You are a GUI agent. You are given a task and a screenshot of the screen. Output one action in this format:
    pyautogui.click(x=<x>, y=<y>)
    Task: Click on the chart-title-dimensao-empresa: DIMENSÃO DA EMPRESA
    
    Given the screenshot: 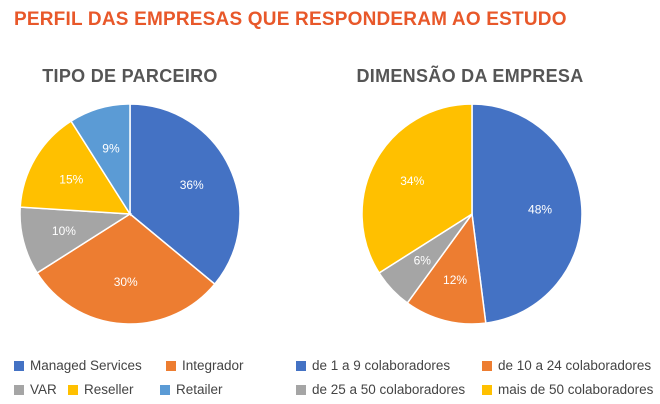 What is the action you would take?
    pyautogui.click(x=470, y=76)
    